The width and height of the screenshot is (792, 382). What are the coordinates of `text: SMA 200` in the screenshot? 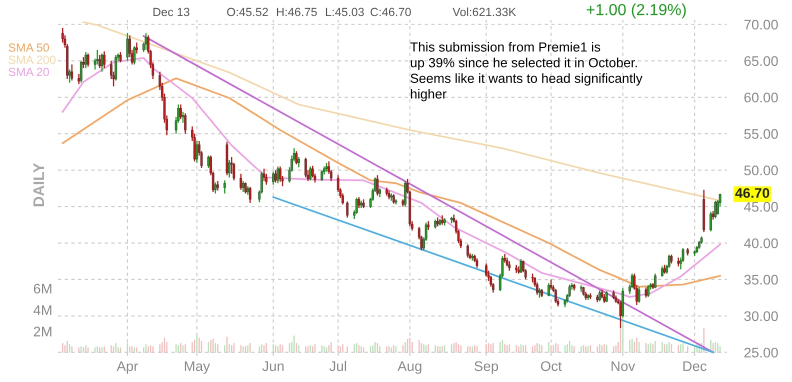 It's located at (32, 60).